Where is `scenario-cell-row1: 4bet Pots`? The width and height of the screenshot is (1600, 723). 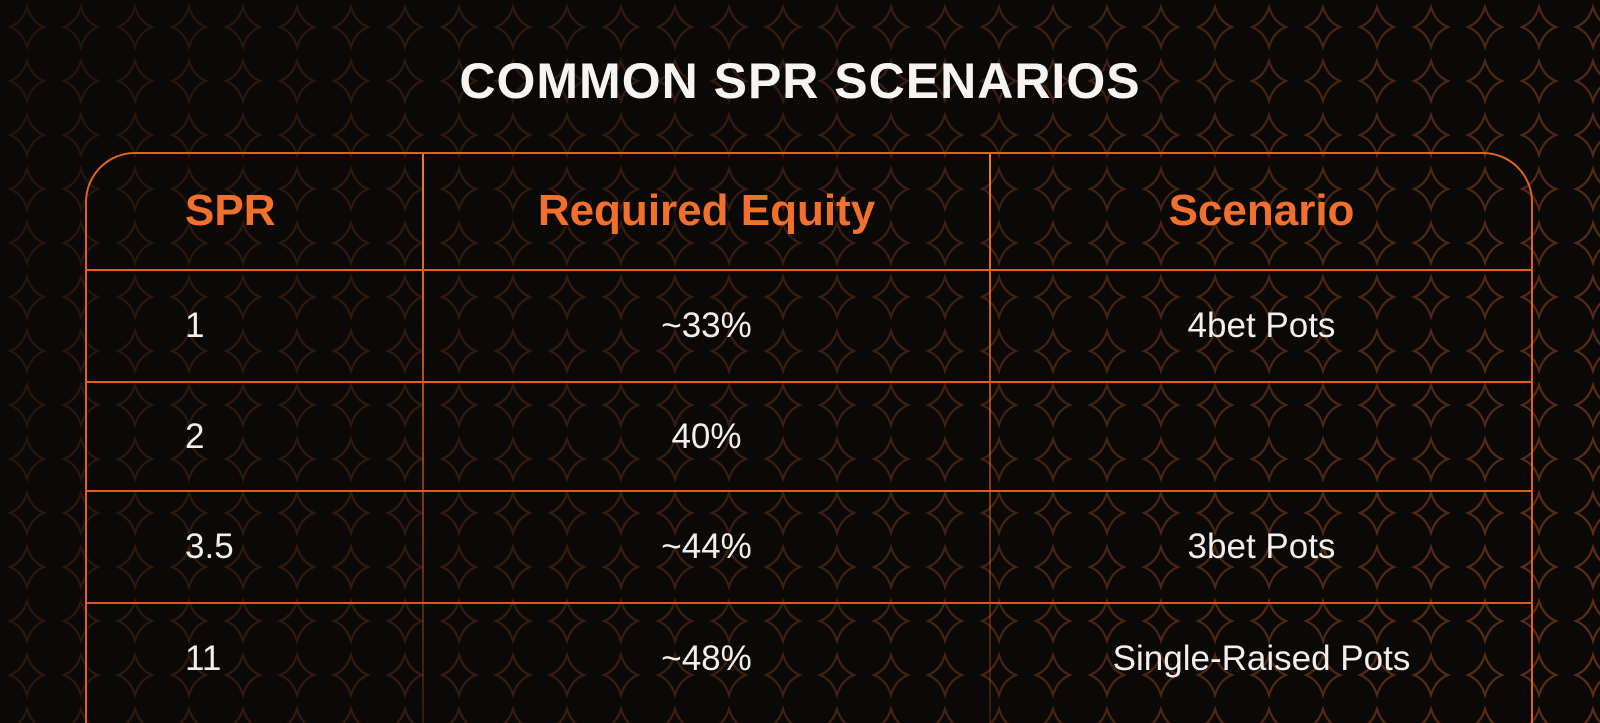
scenario-cell-row1: 4bet Pots is located at coordinates (1261, 325).